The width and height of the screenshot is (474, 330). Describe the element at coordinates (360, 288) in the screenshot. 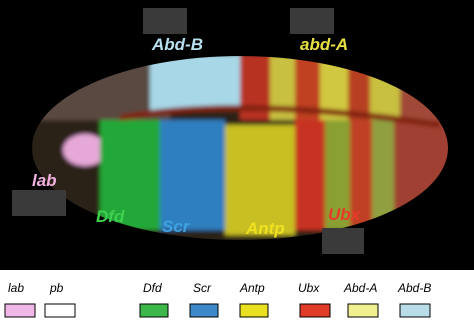

I see `legend-label: Abd-A` at that location.